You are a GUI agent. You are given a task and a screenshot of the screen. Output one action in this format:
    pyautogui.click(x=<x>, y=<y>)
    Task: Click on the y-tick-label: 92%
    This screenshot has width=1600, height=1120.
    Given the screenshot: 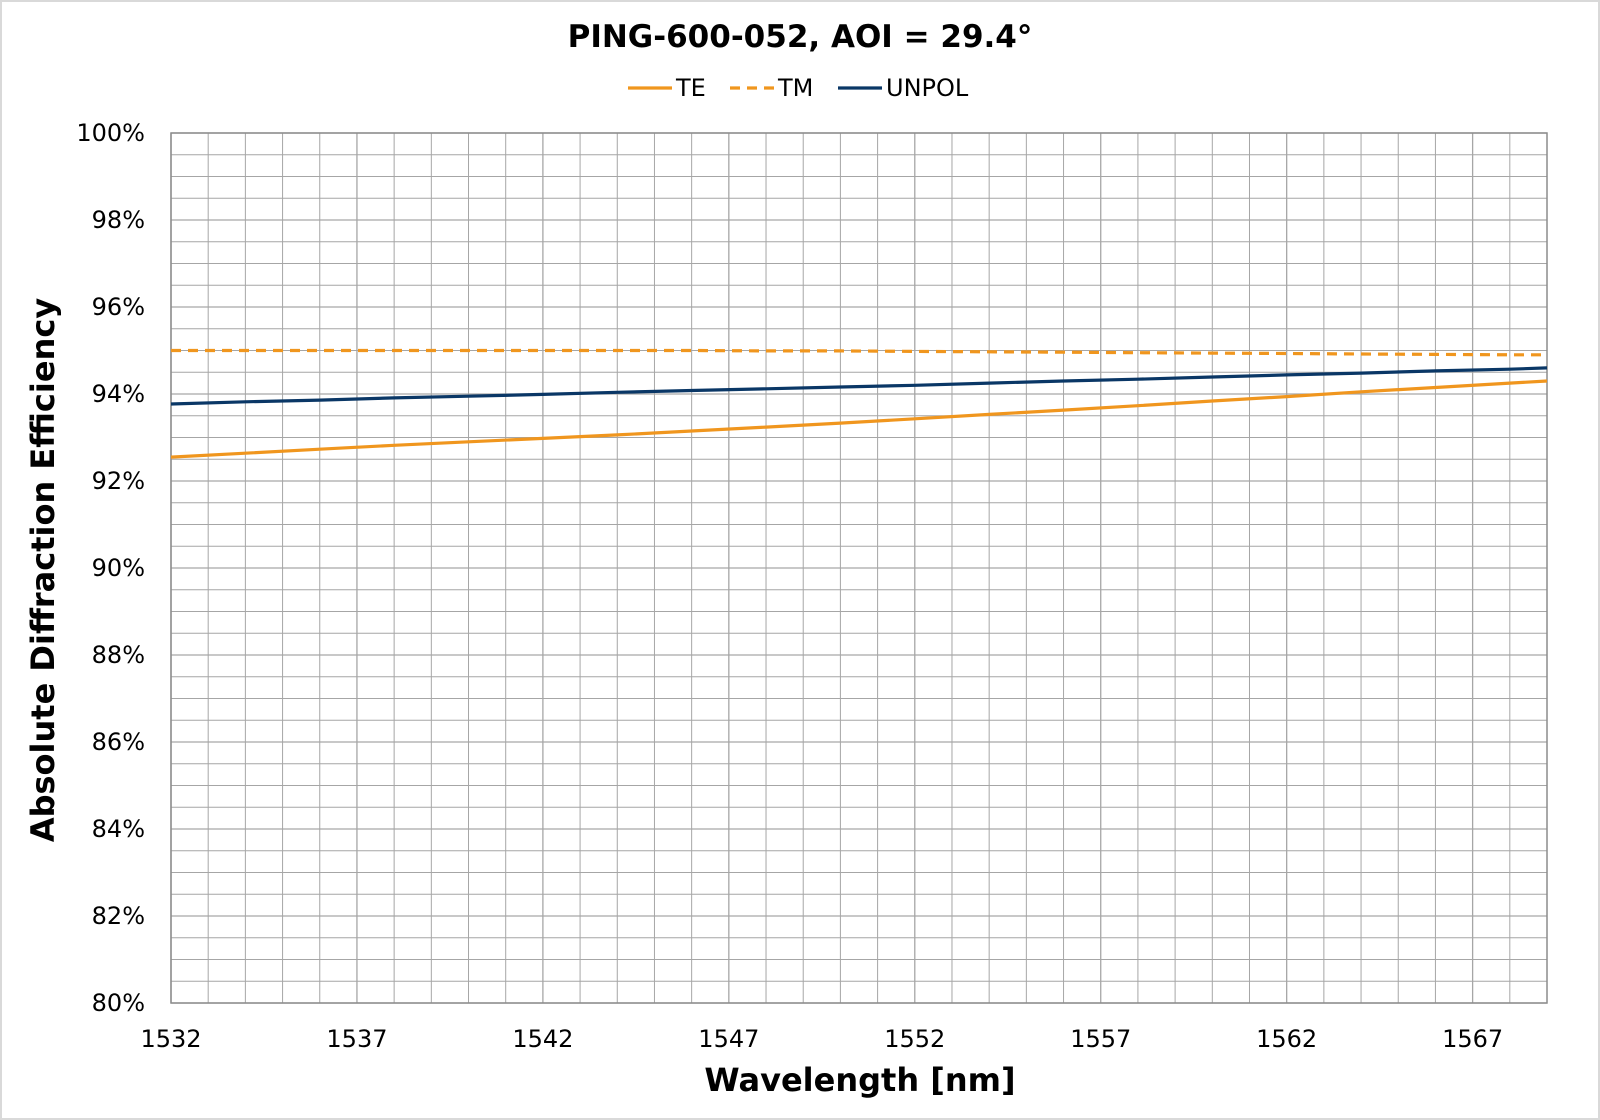 What is the action you would take?
    pyautogui.click(x=118, y=481)
    